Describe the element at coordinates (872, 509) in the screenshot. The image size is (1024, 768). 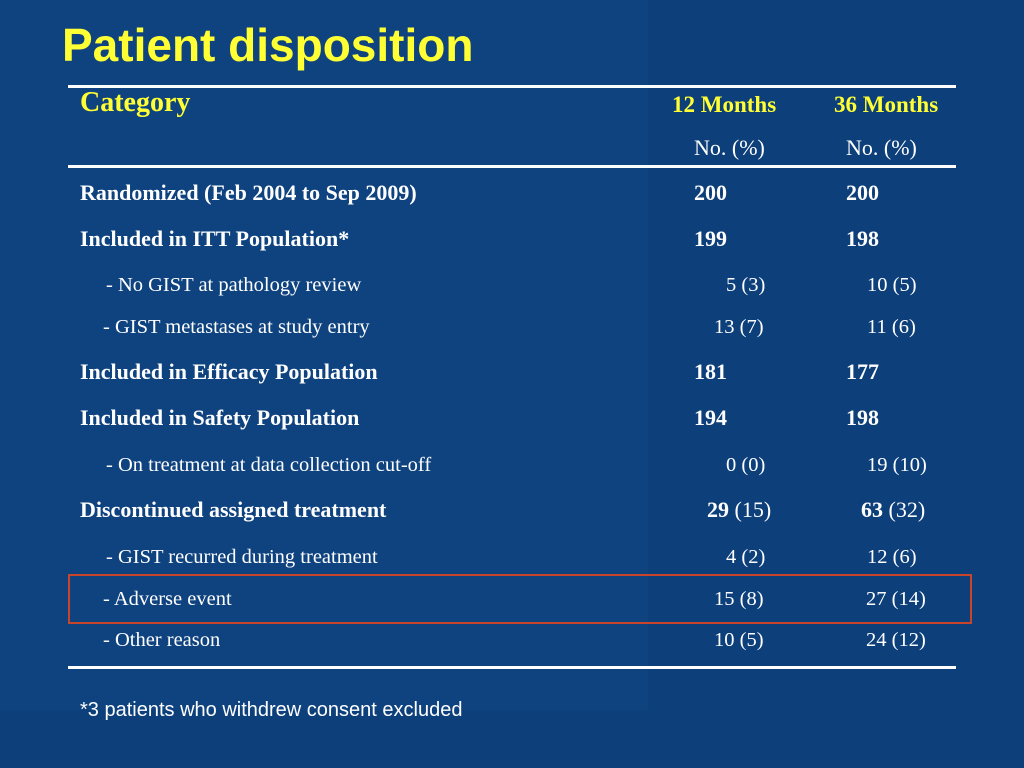
I see `value-36-count: 63` at that location.